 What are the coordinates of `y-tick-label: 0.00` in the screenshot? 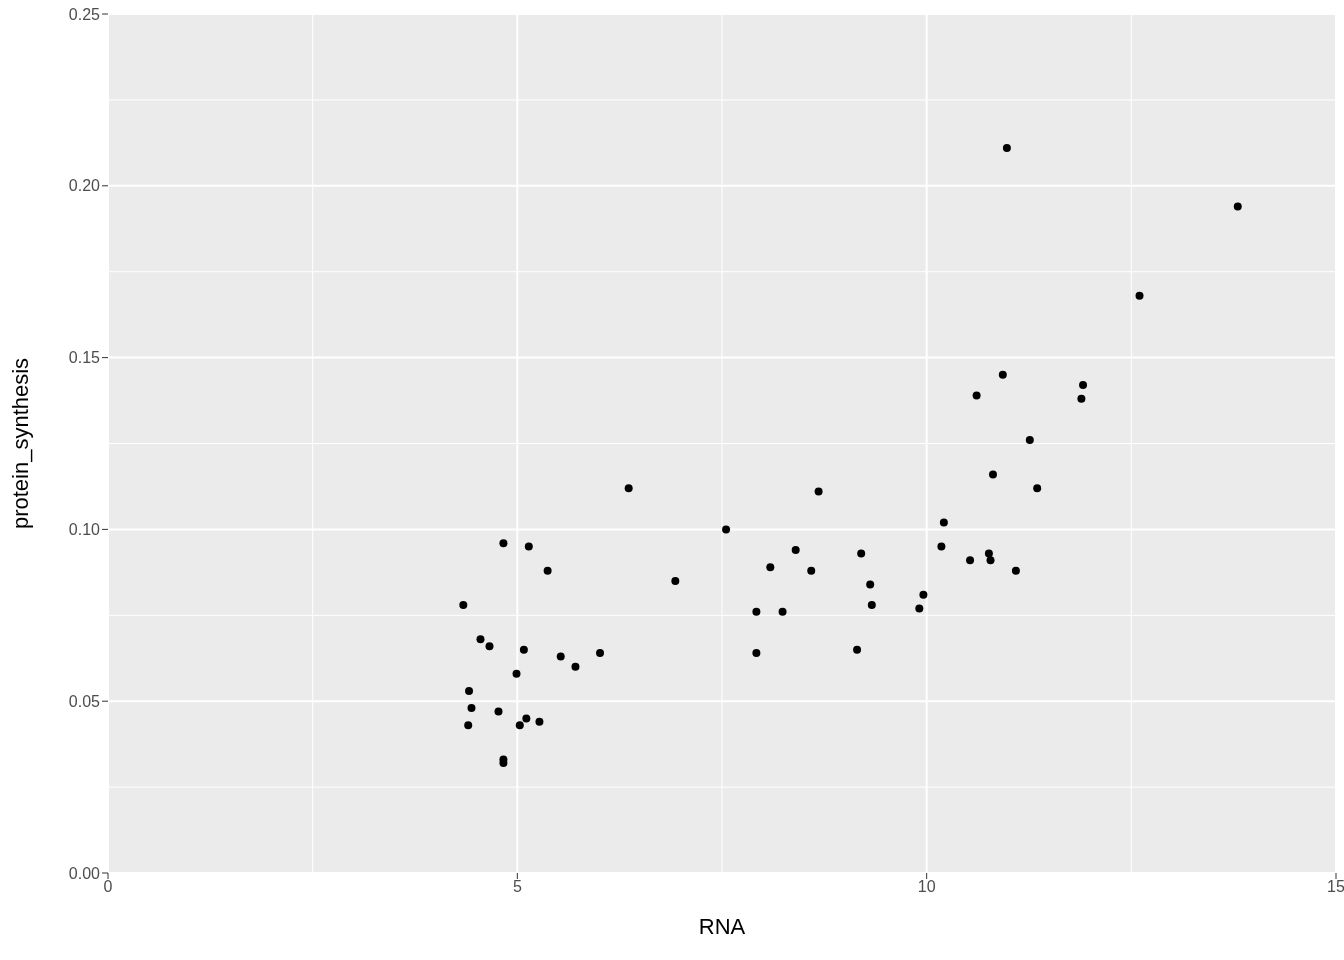 It's located at (84, 873).